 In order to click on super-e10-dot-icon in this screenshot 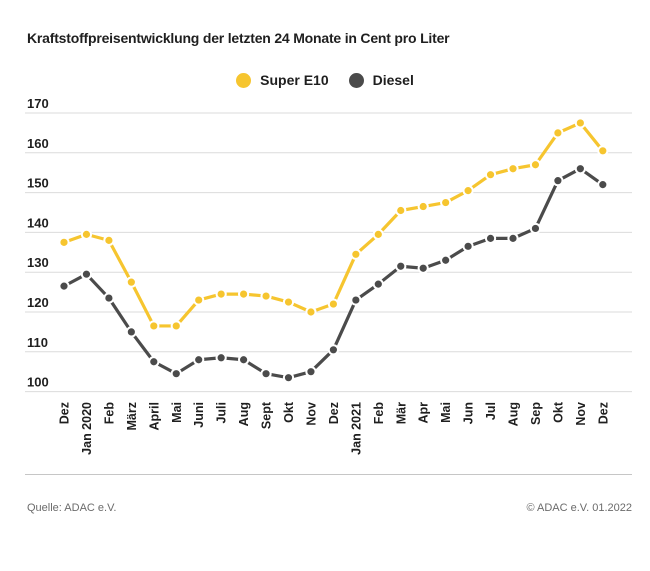, I will do `click(244, 80)`.